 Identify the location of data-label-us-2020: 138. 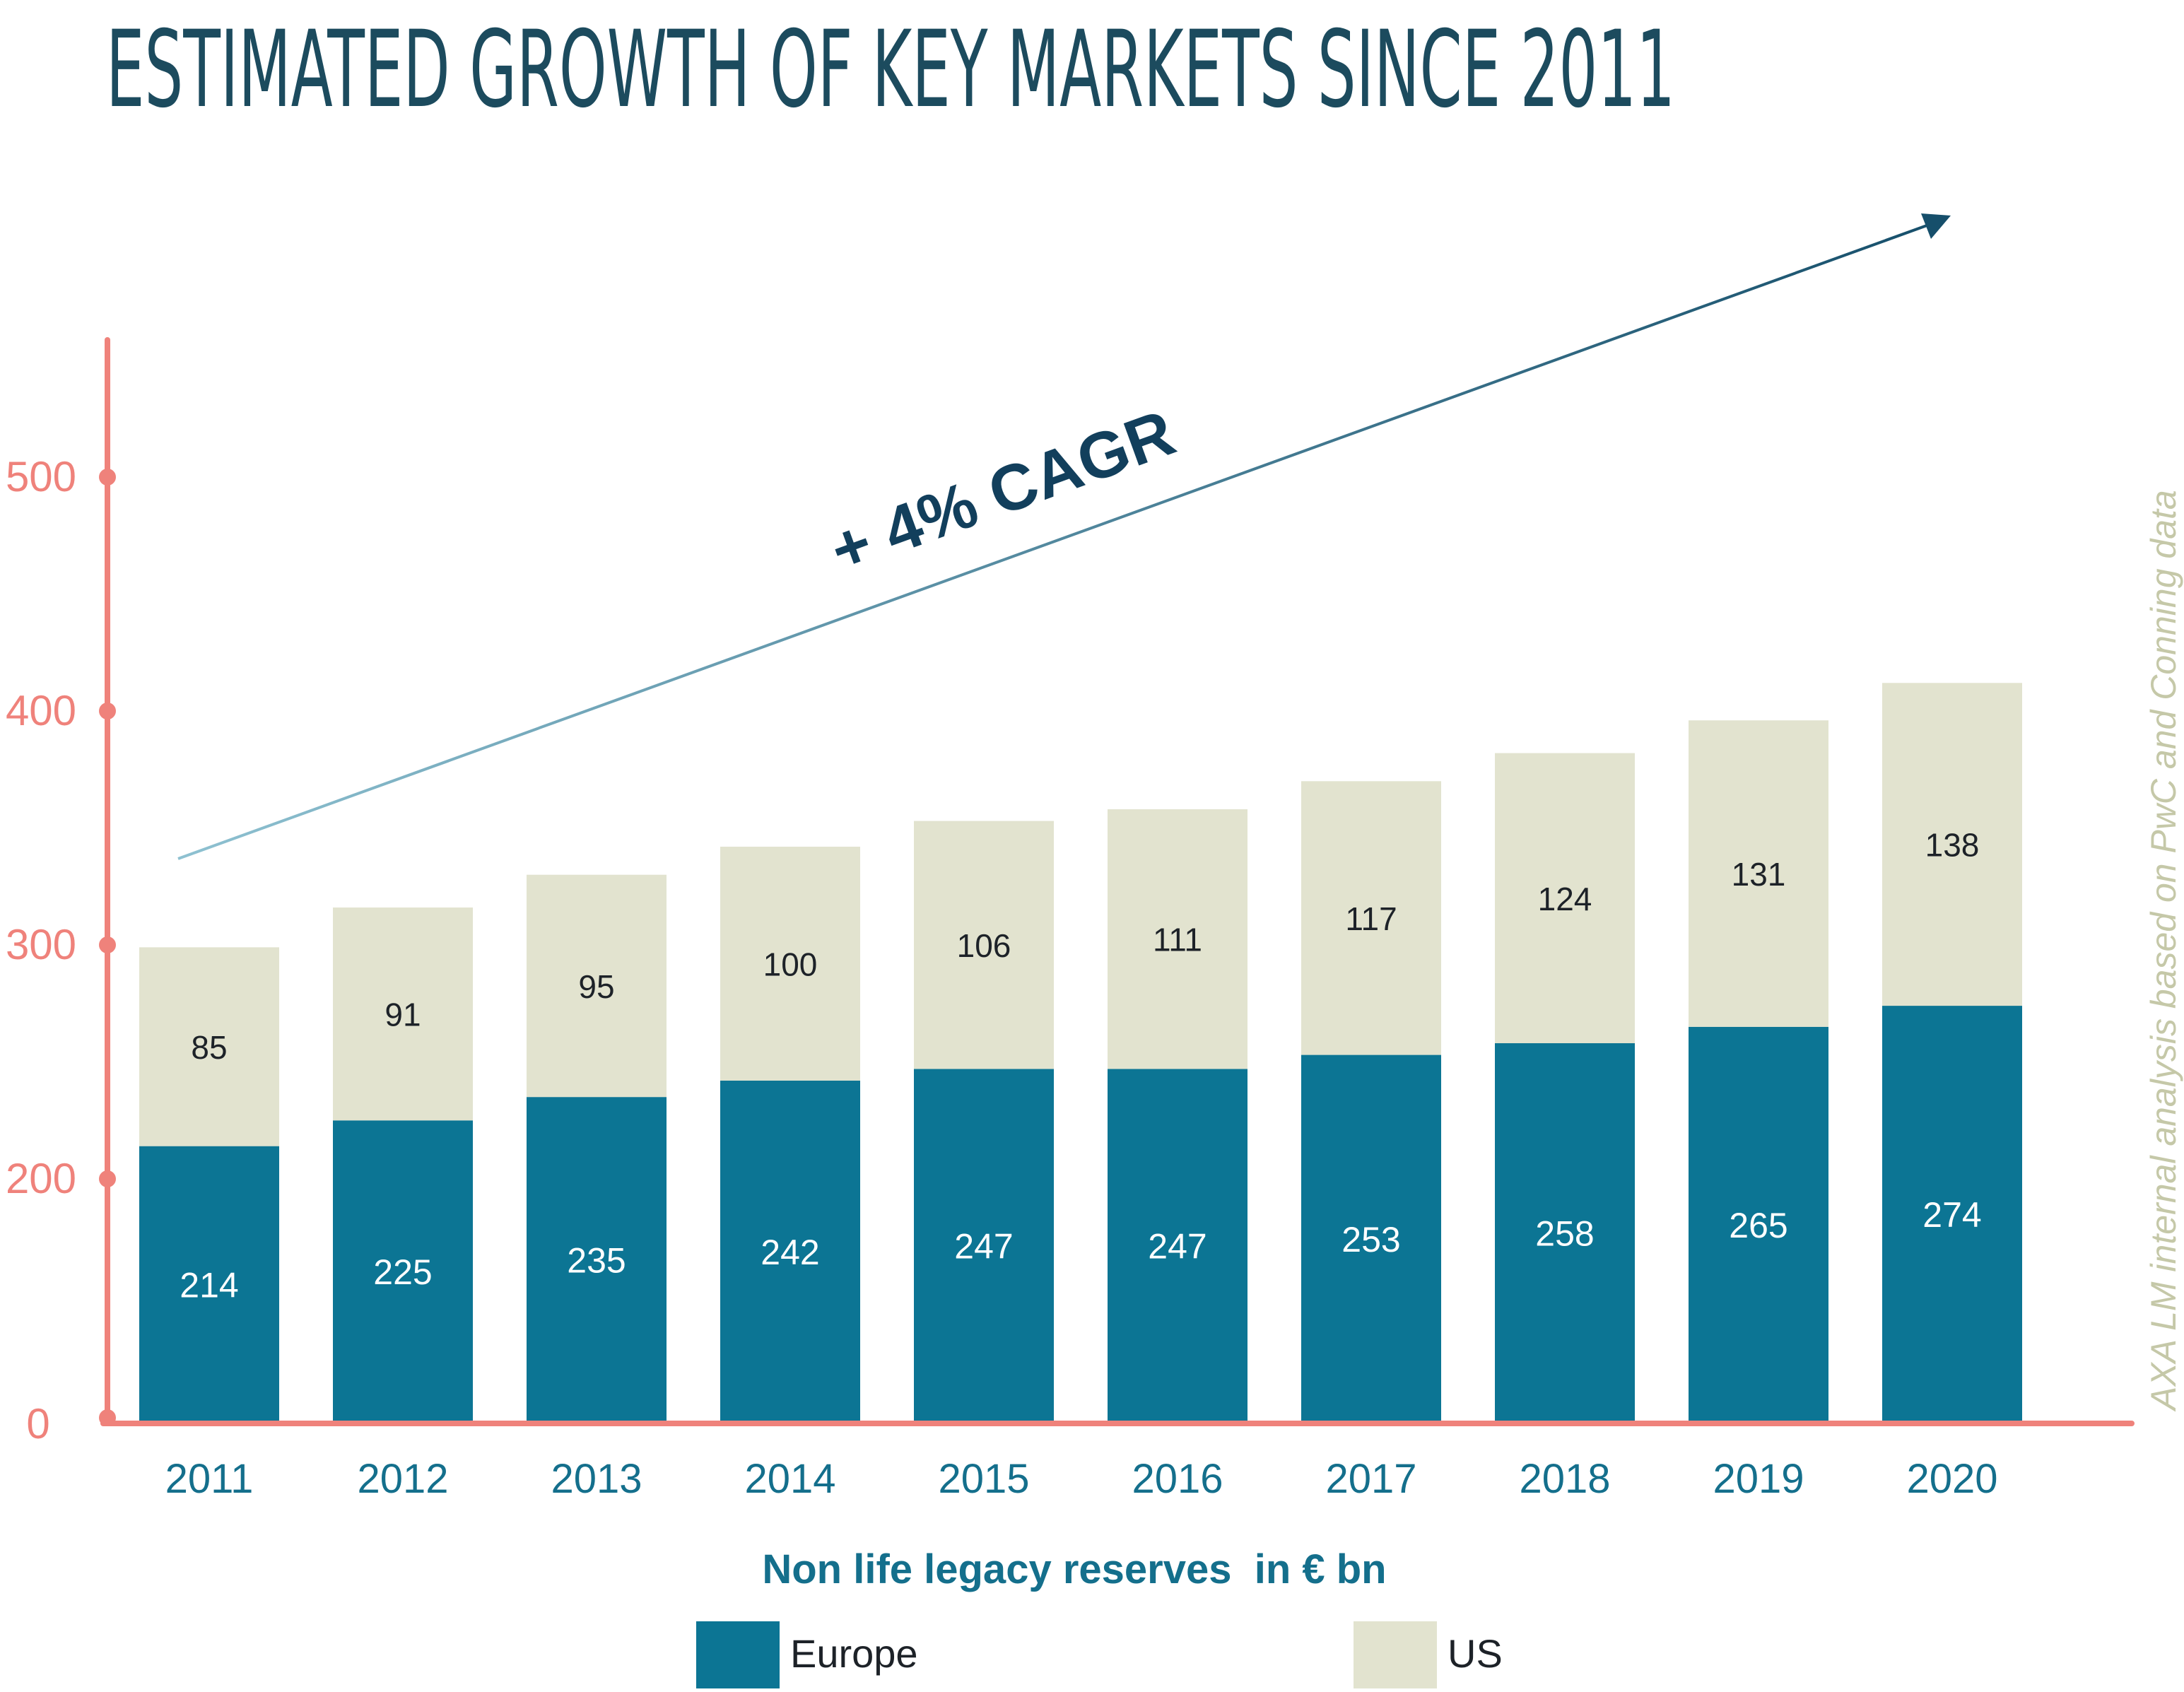
(1953, 845).